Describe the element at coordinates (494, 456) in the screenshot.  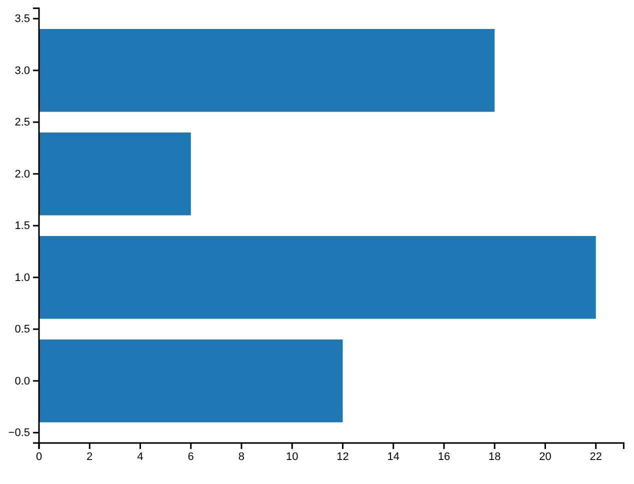
I see `x-tick-label: 18` at that location.